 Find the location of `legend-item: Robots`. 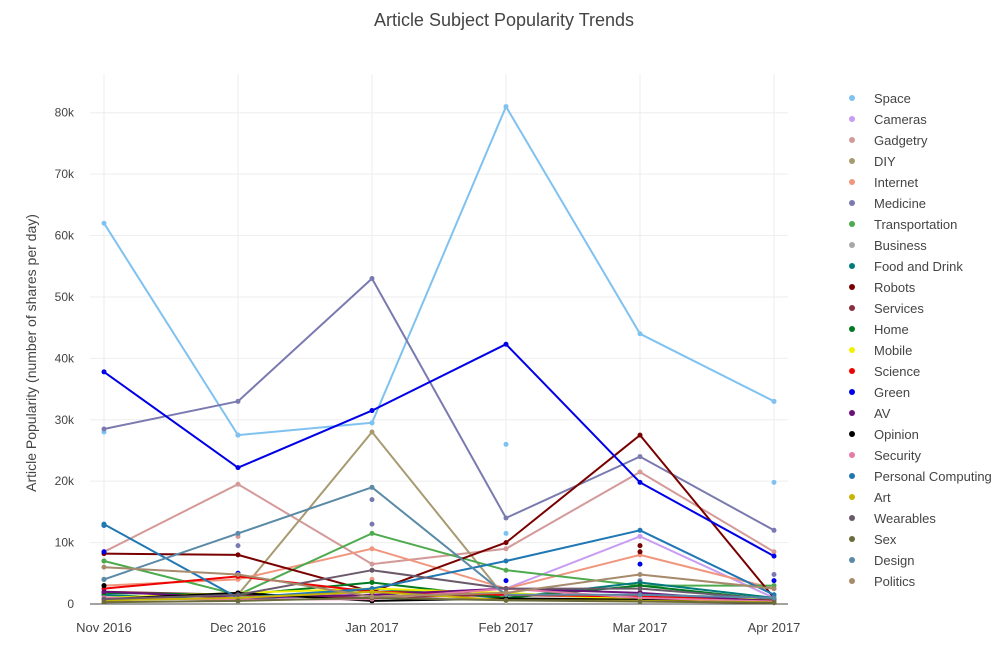

legend-item: Robots is located at coordinates (882, 287).